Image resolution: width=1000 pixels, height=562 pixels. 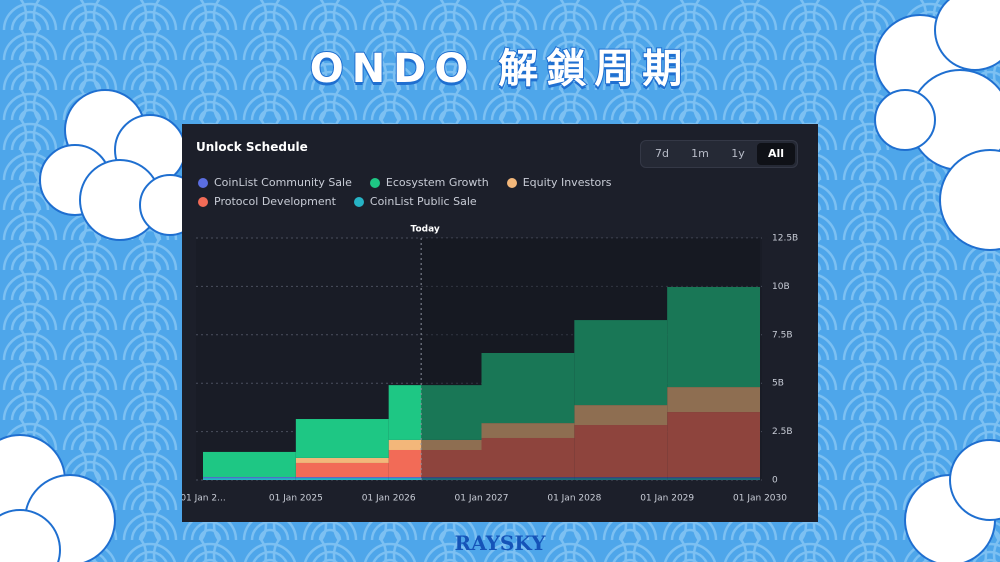 I want to click on legend-label: Ecosystem Growth, so click(x=437, y=182).